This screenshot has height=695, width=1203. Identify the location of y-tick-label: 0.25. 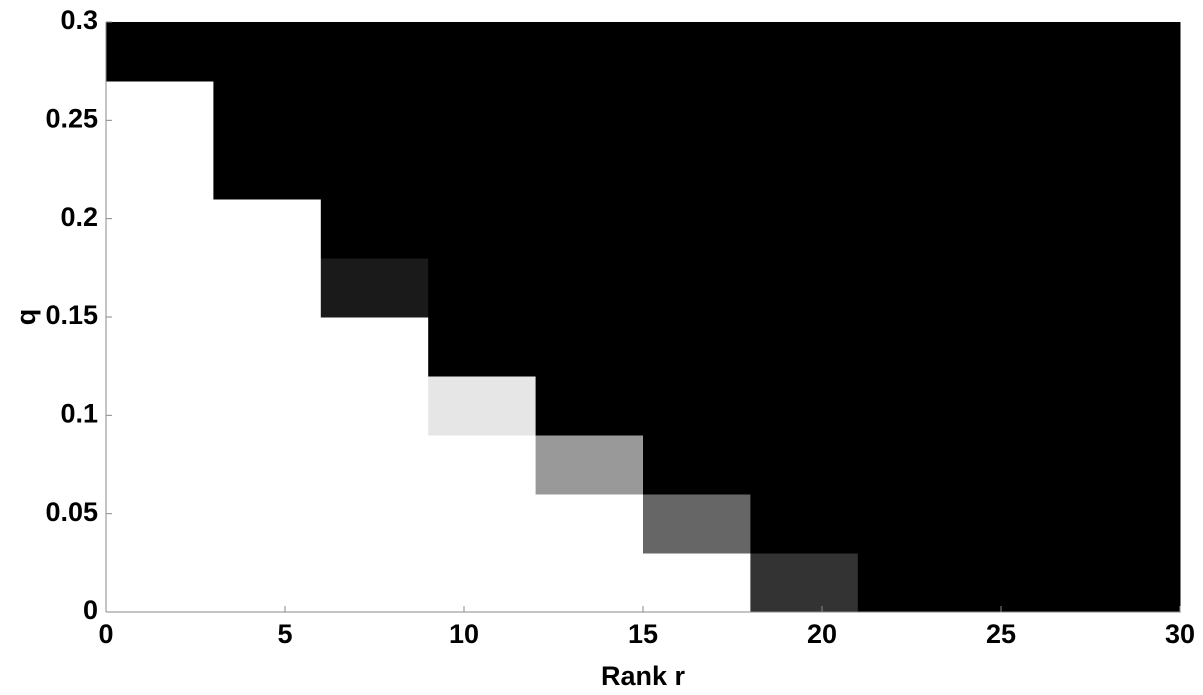
(71, 118).